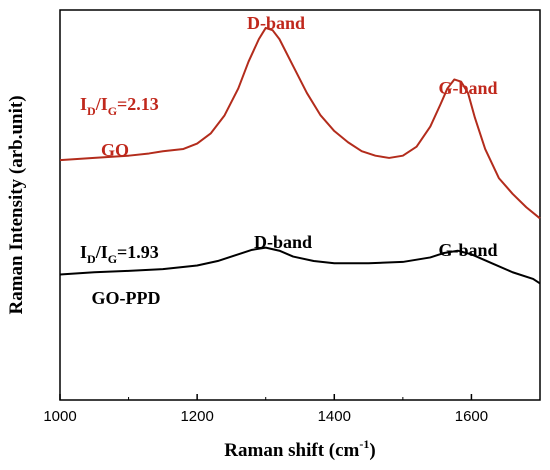  What do you see at coordinates (119, 254) in the screenshot?
I see `ppd-ratio-label: ID/IG=1.93` at bounding box center [119, 254].